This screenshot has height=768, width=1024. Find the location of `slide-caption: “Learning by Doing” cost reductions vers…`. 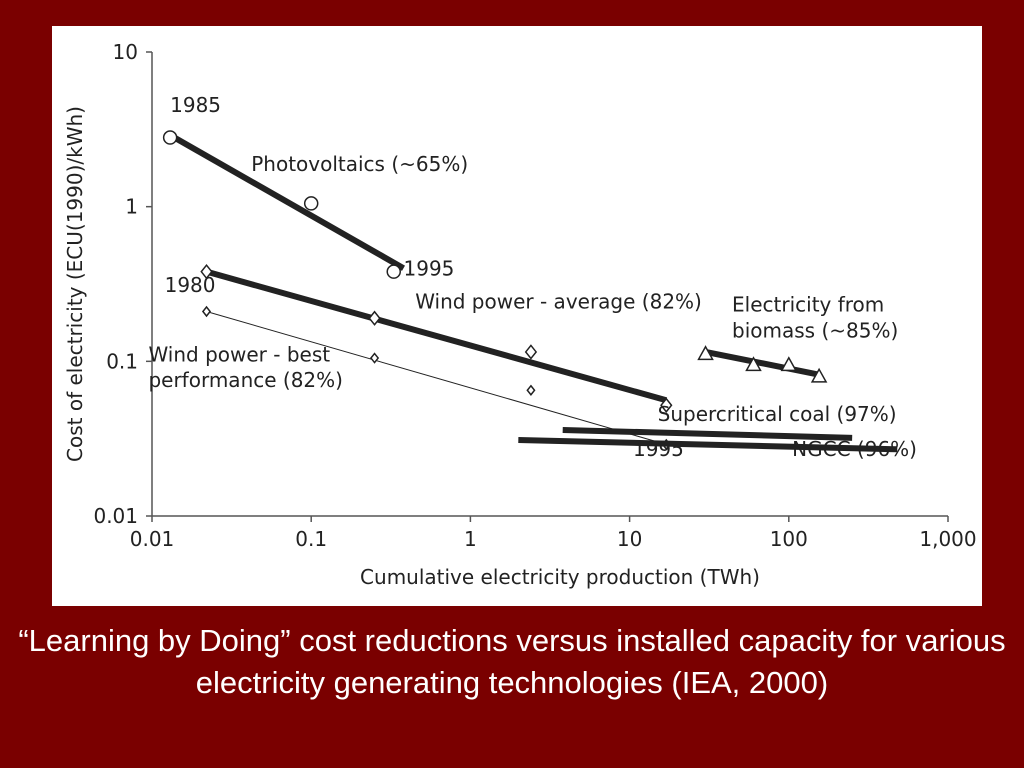

slide-caption: “Learning by Doing” cost reductions vers… is located at coordinates (512, 661).